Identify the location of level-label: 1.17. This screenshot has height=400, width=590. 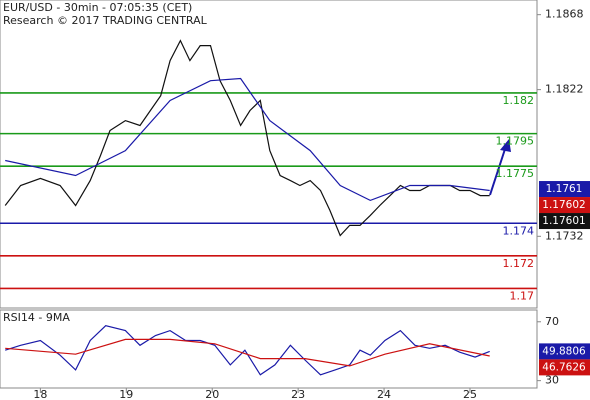
(522, 295).